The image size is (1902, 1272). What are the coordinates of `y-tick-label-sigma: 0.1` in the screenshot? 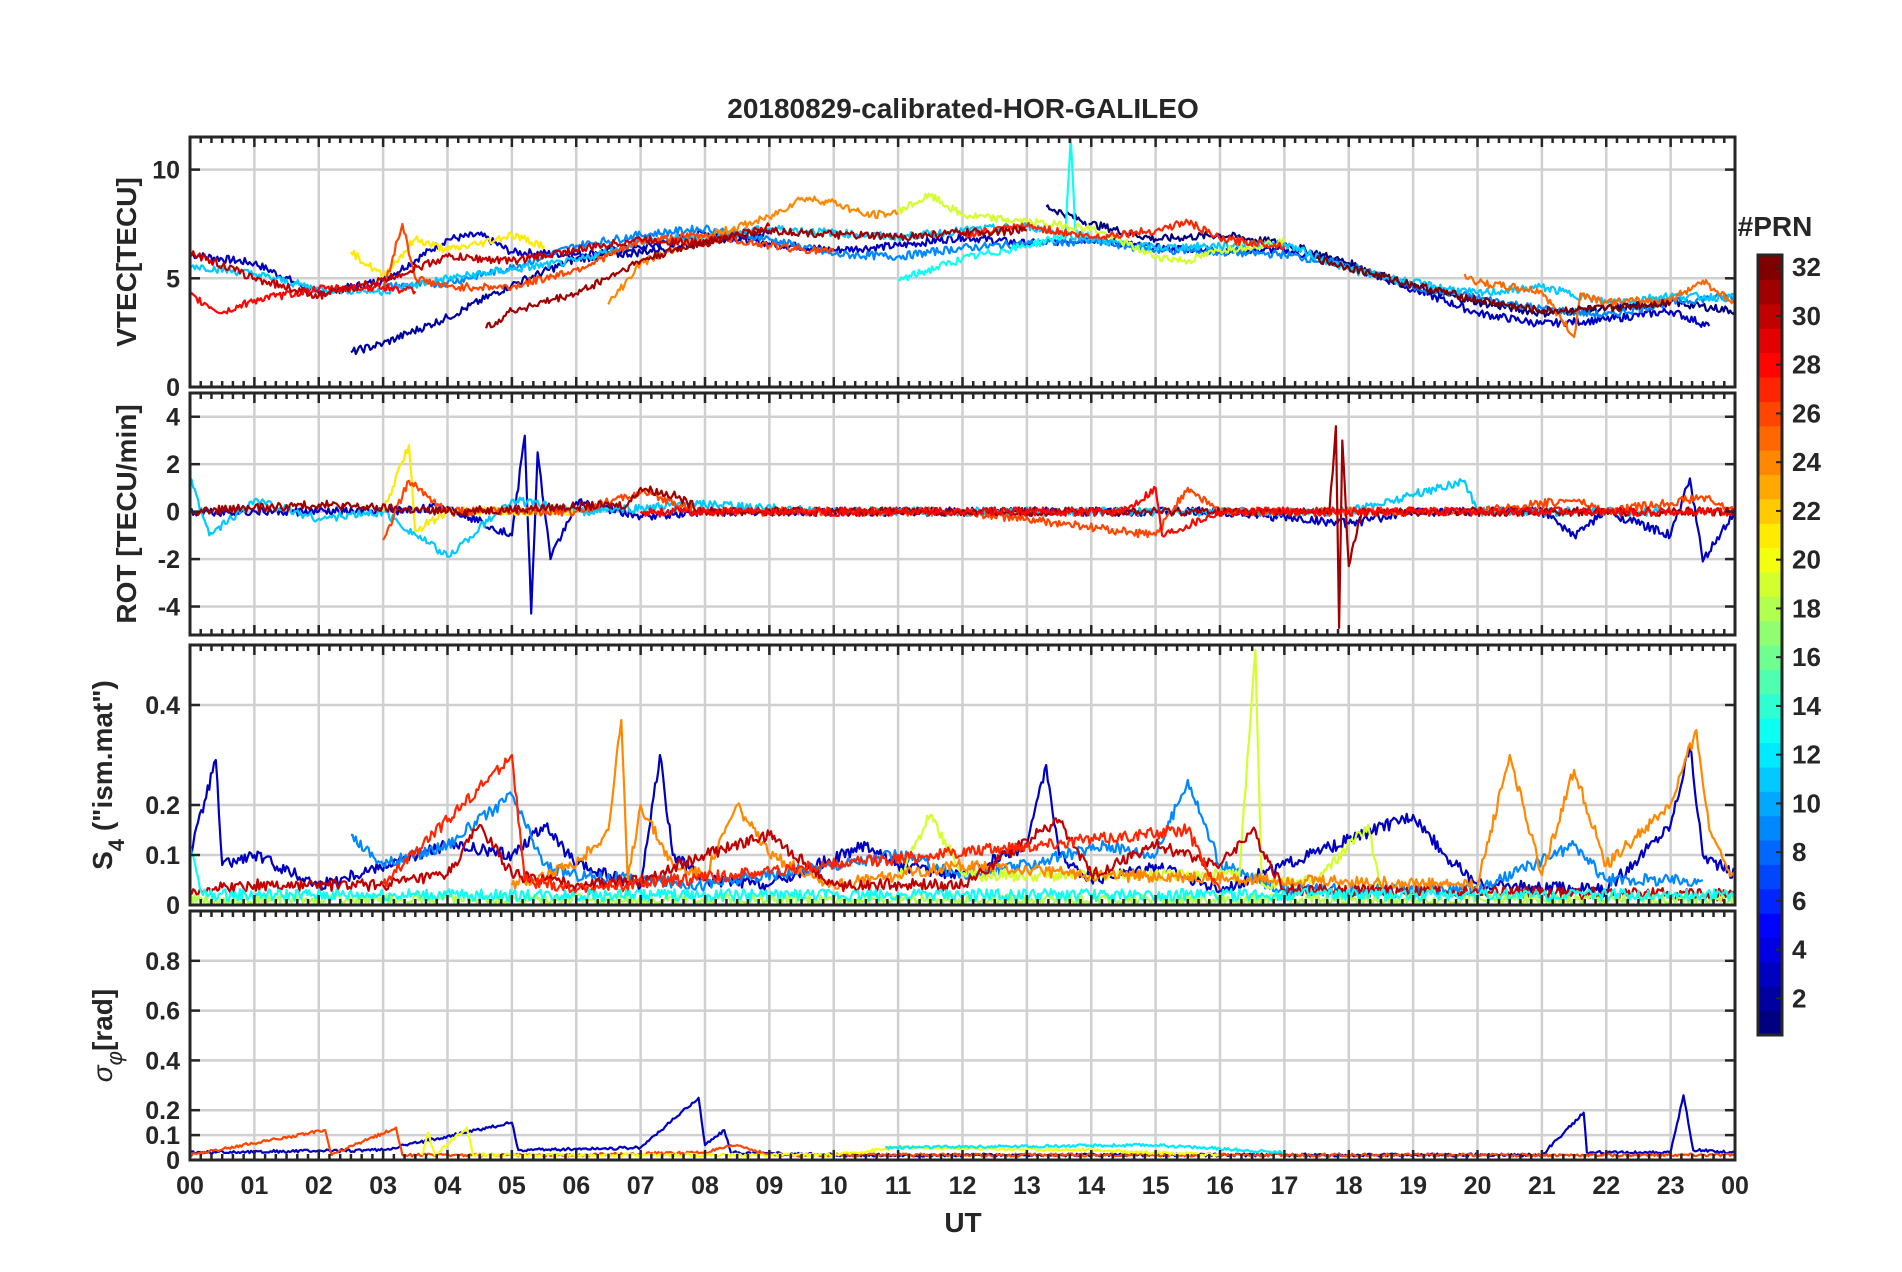 It's located at (162, 1136).